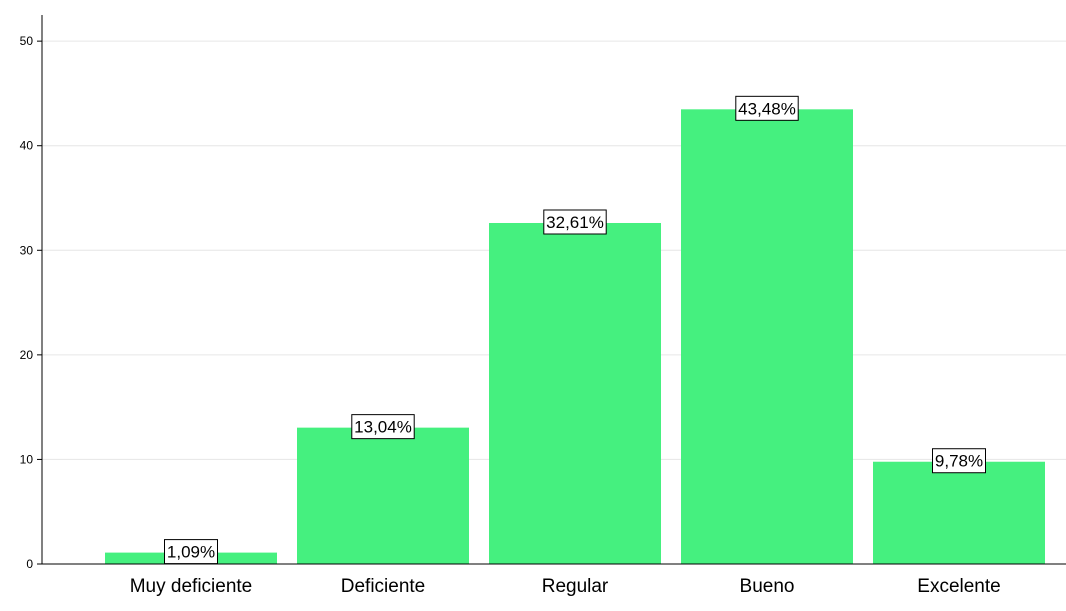  What do you see at coordinates (27, 355) in the screenshot?
I see `y-tick-label: 20` at bounding box center [27, 355].